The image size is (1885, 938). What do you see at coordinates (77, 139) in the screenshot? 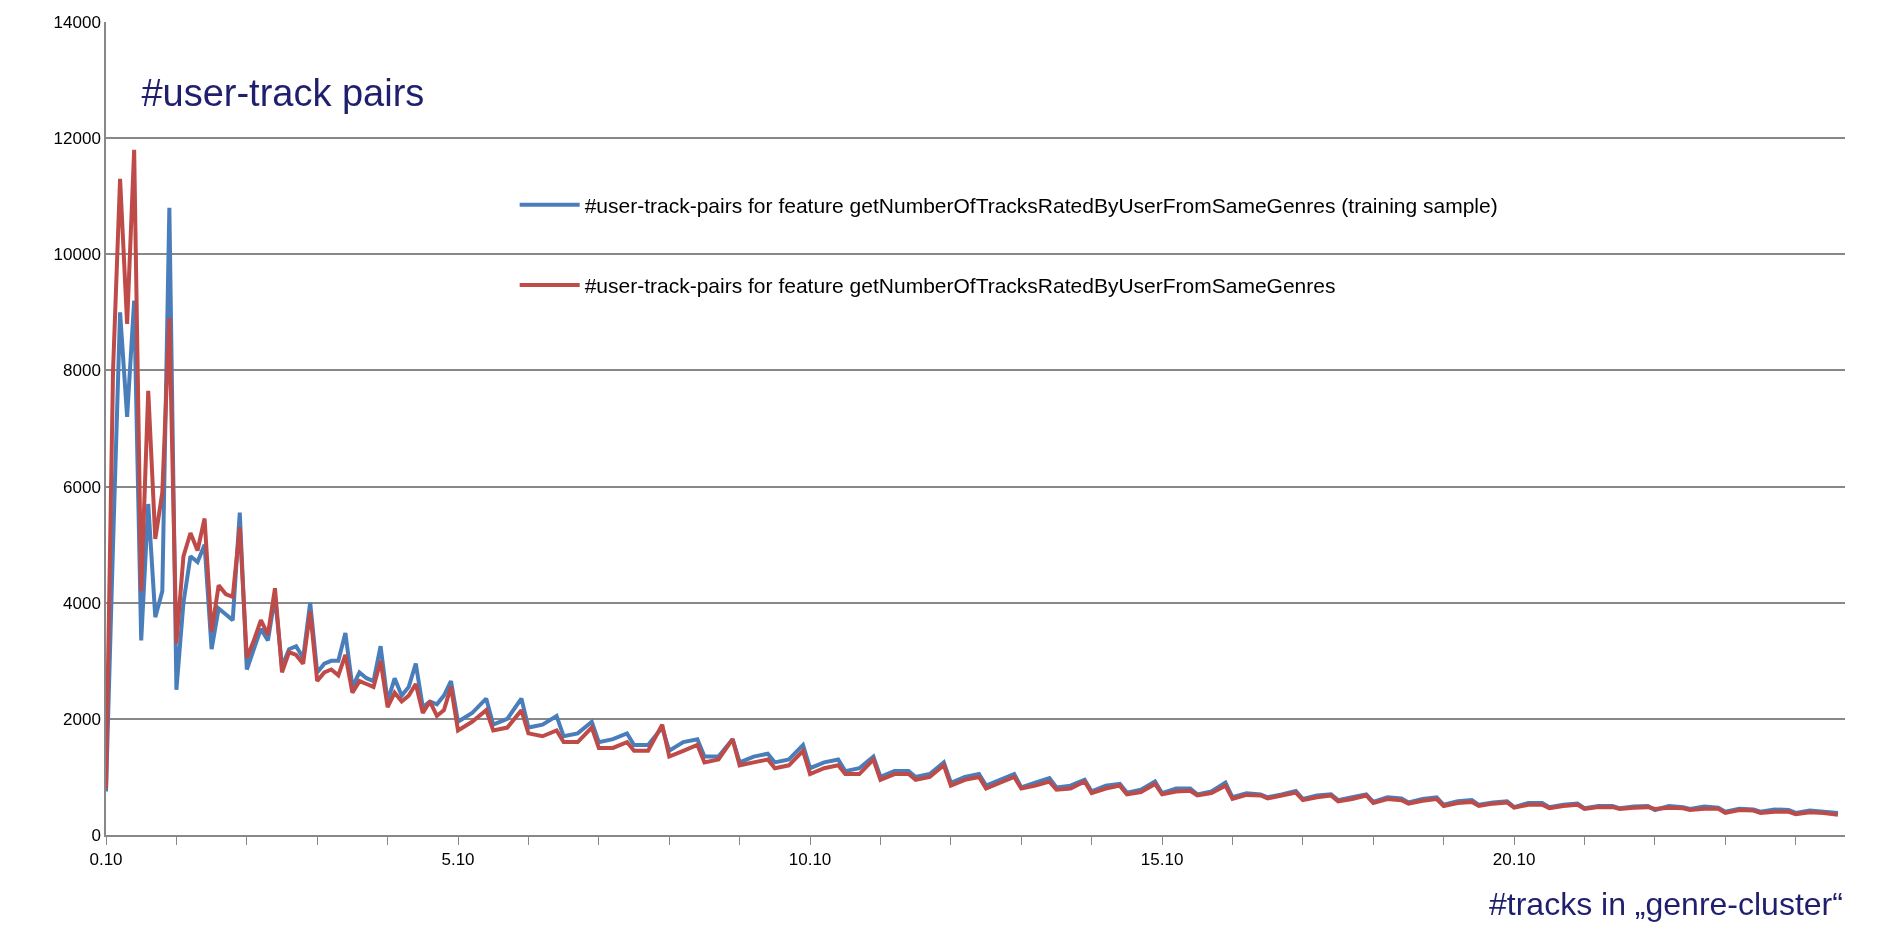
I see `y-tick-label: 12000` at bounding box center [77, 139].